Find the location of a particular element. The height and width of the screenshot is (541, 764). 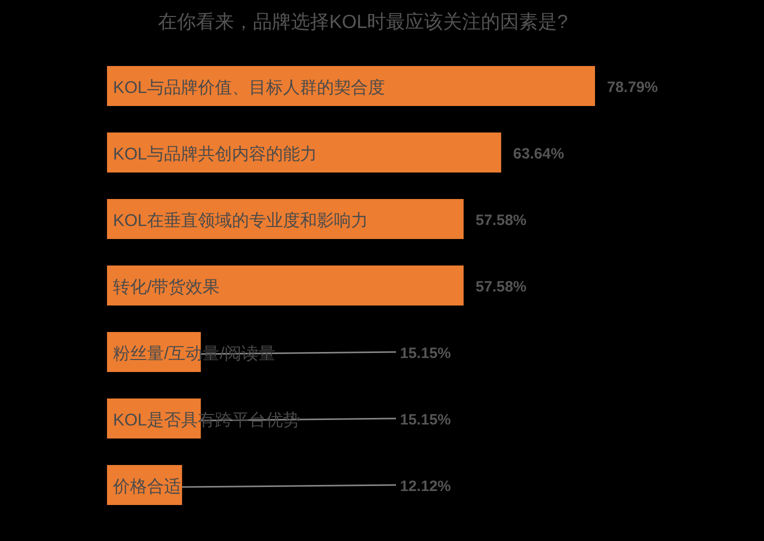

y-tick-label: KOL在垂直领域的专业度和影响力 is located at coordinates (240, 220).